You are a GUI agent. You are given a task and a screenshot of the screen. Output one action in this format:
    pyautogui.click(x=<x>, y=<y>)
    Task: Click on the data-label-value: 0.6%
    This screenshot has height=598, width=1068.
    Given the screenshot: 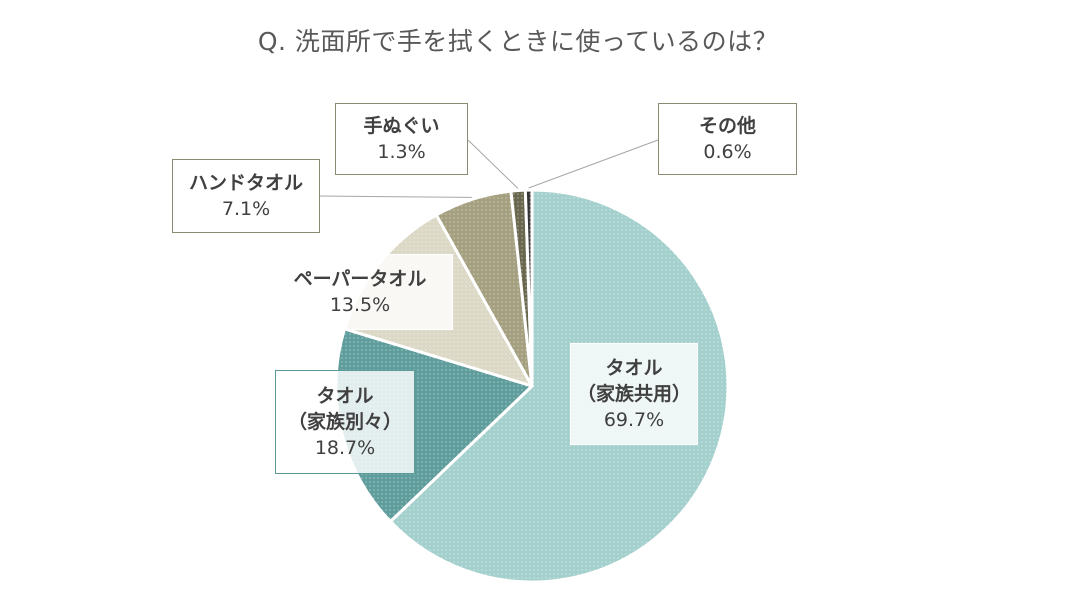 What is the action you would take?
    pyautogui.click(x=727, y=152)
    